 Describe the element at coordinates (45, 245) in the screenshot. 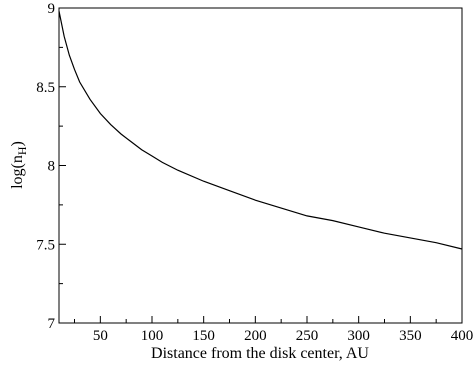

I see `y-tick-label: 7.5` at that location.